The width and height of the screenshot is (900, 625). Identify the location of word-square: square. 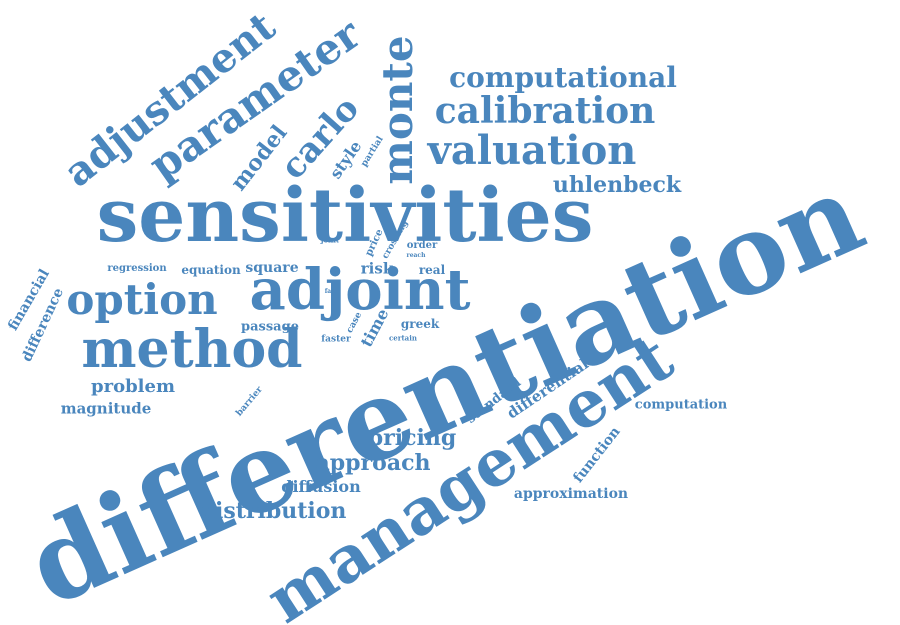
(272, 268).